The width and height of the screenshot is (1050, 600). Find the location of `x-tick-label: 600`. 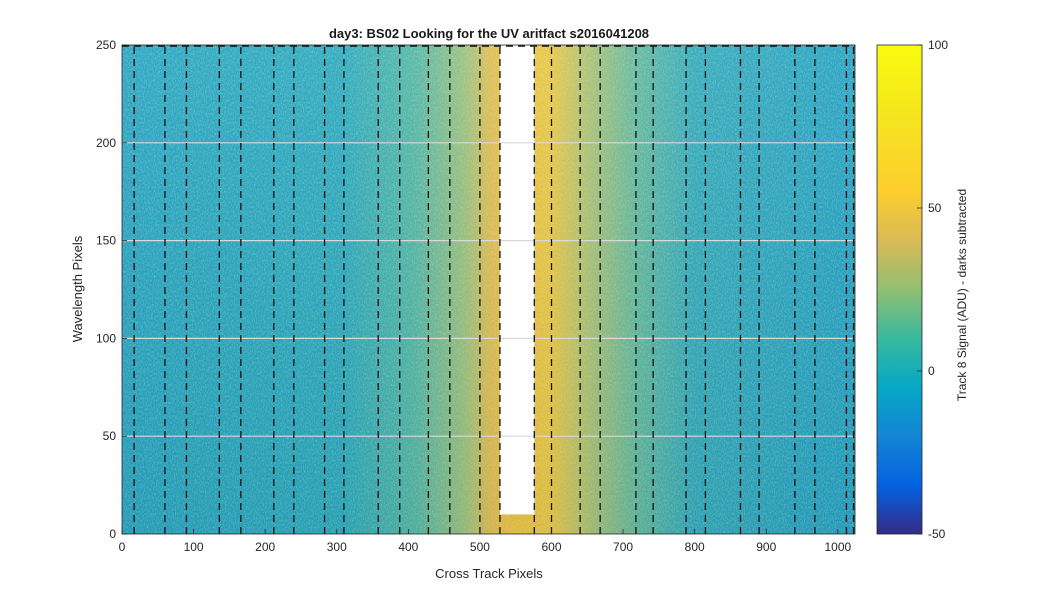

x-tick-label: 600 is located at coordinates (551, 547).